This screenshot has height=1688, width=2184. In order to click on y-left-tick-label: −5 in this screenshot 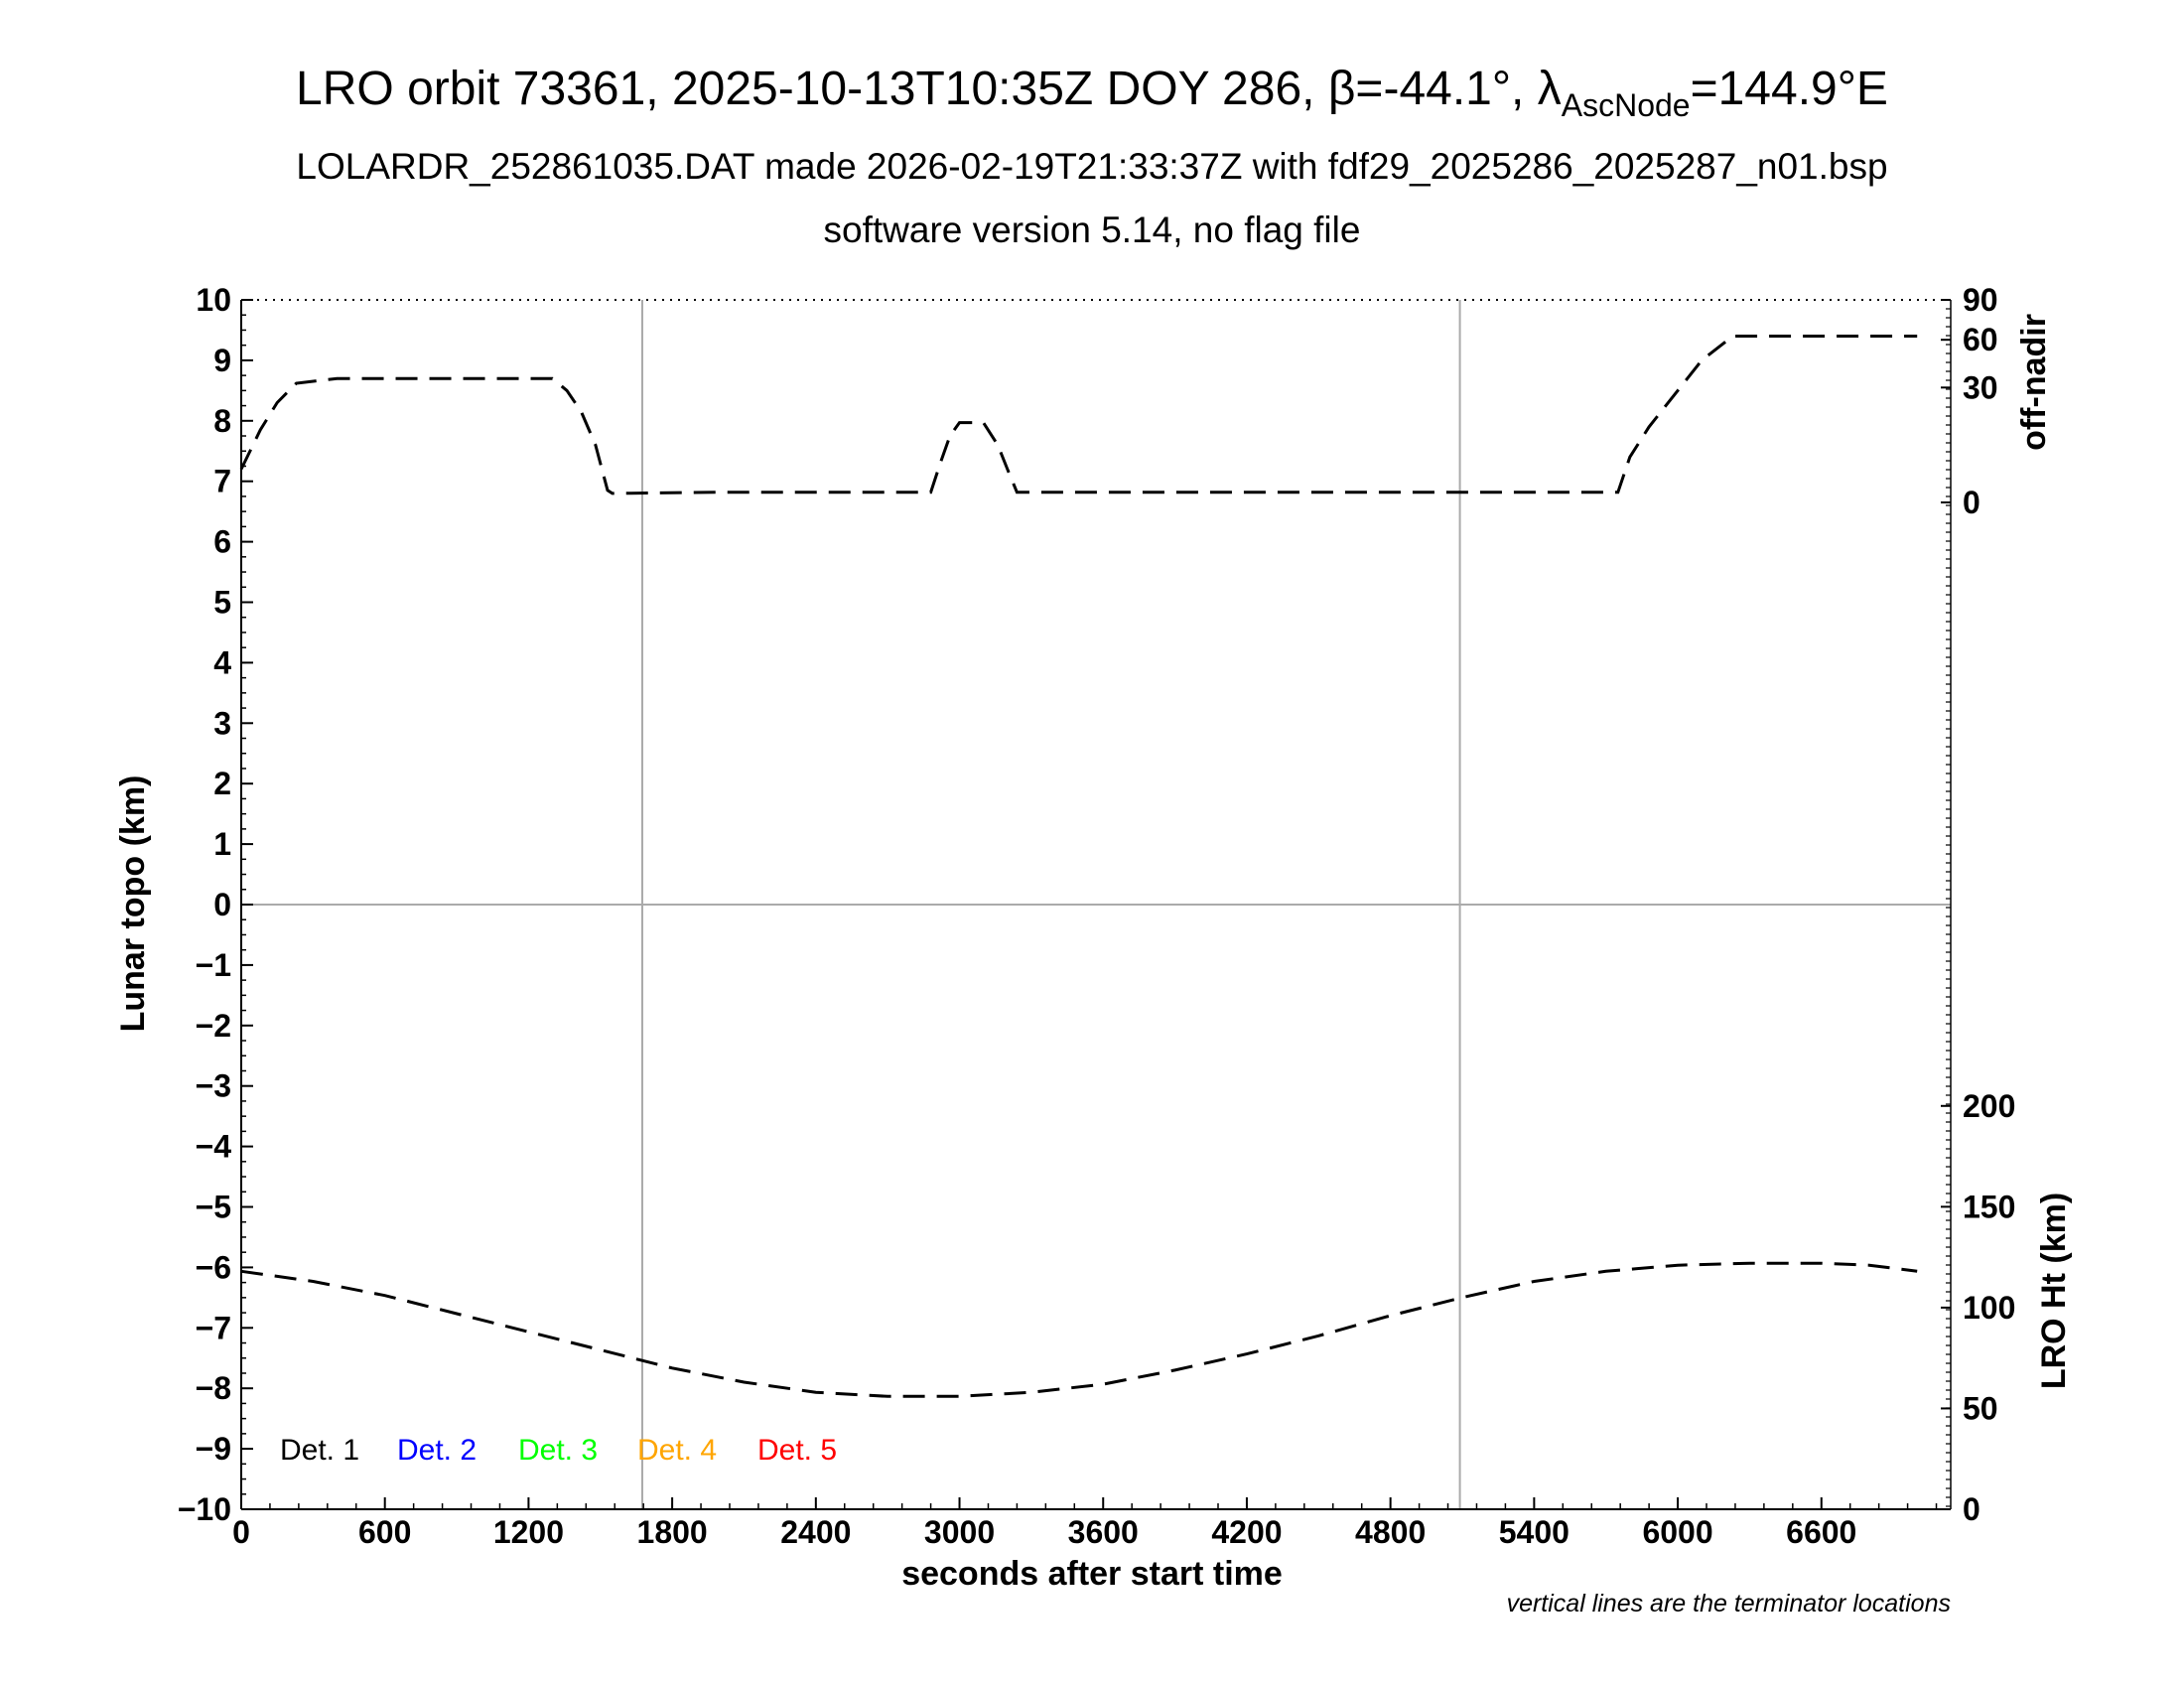, I will do `click(213, 1207)`.